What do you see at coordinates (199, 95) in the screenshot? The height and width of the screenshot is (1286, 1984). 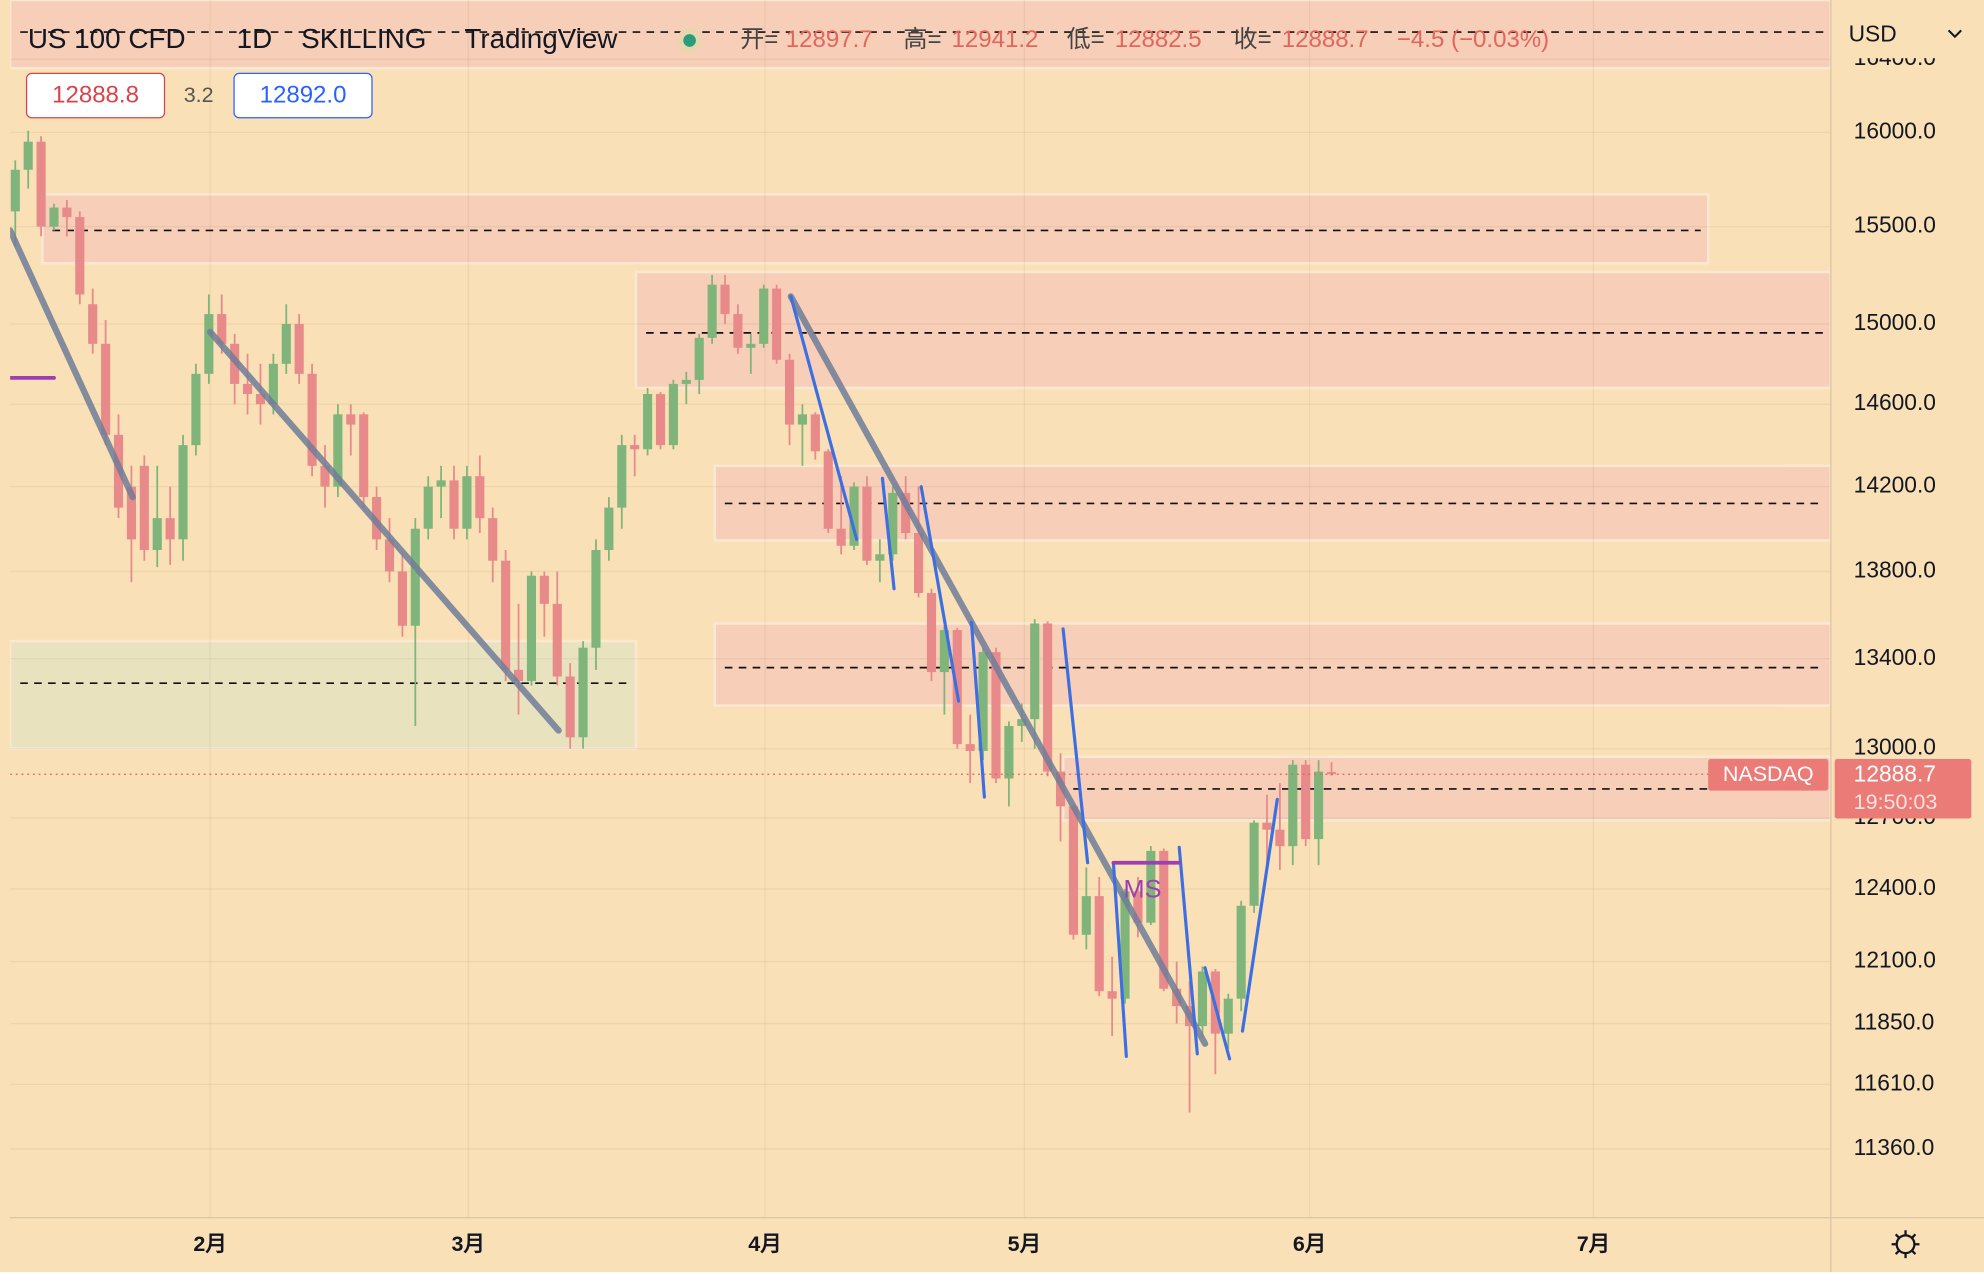 I see `spread: 3.2` at bounding box center [199, 95].